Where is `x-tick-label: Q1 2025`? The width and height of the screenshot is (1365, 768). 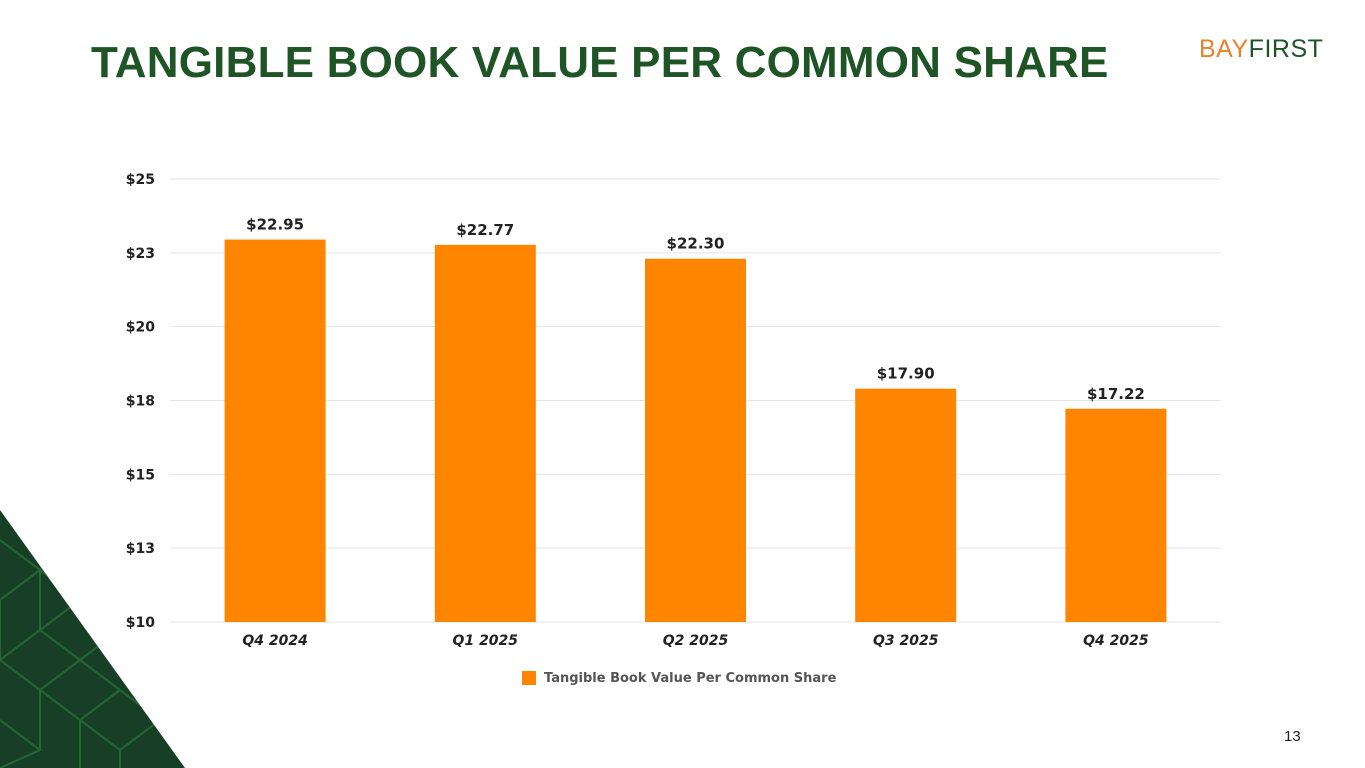 x-tick-label: Q1 2025 is located at coordinates (486, 641).